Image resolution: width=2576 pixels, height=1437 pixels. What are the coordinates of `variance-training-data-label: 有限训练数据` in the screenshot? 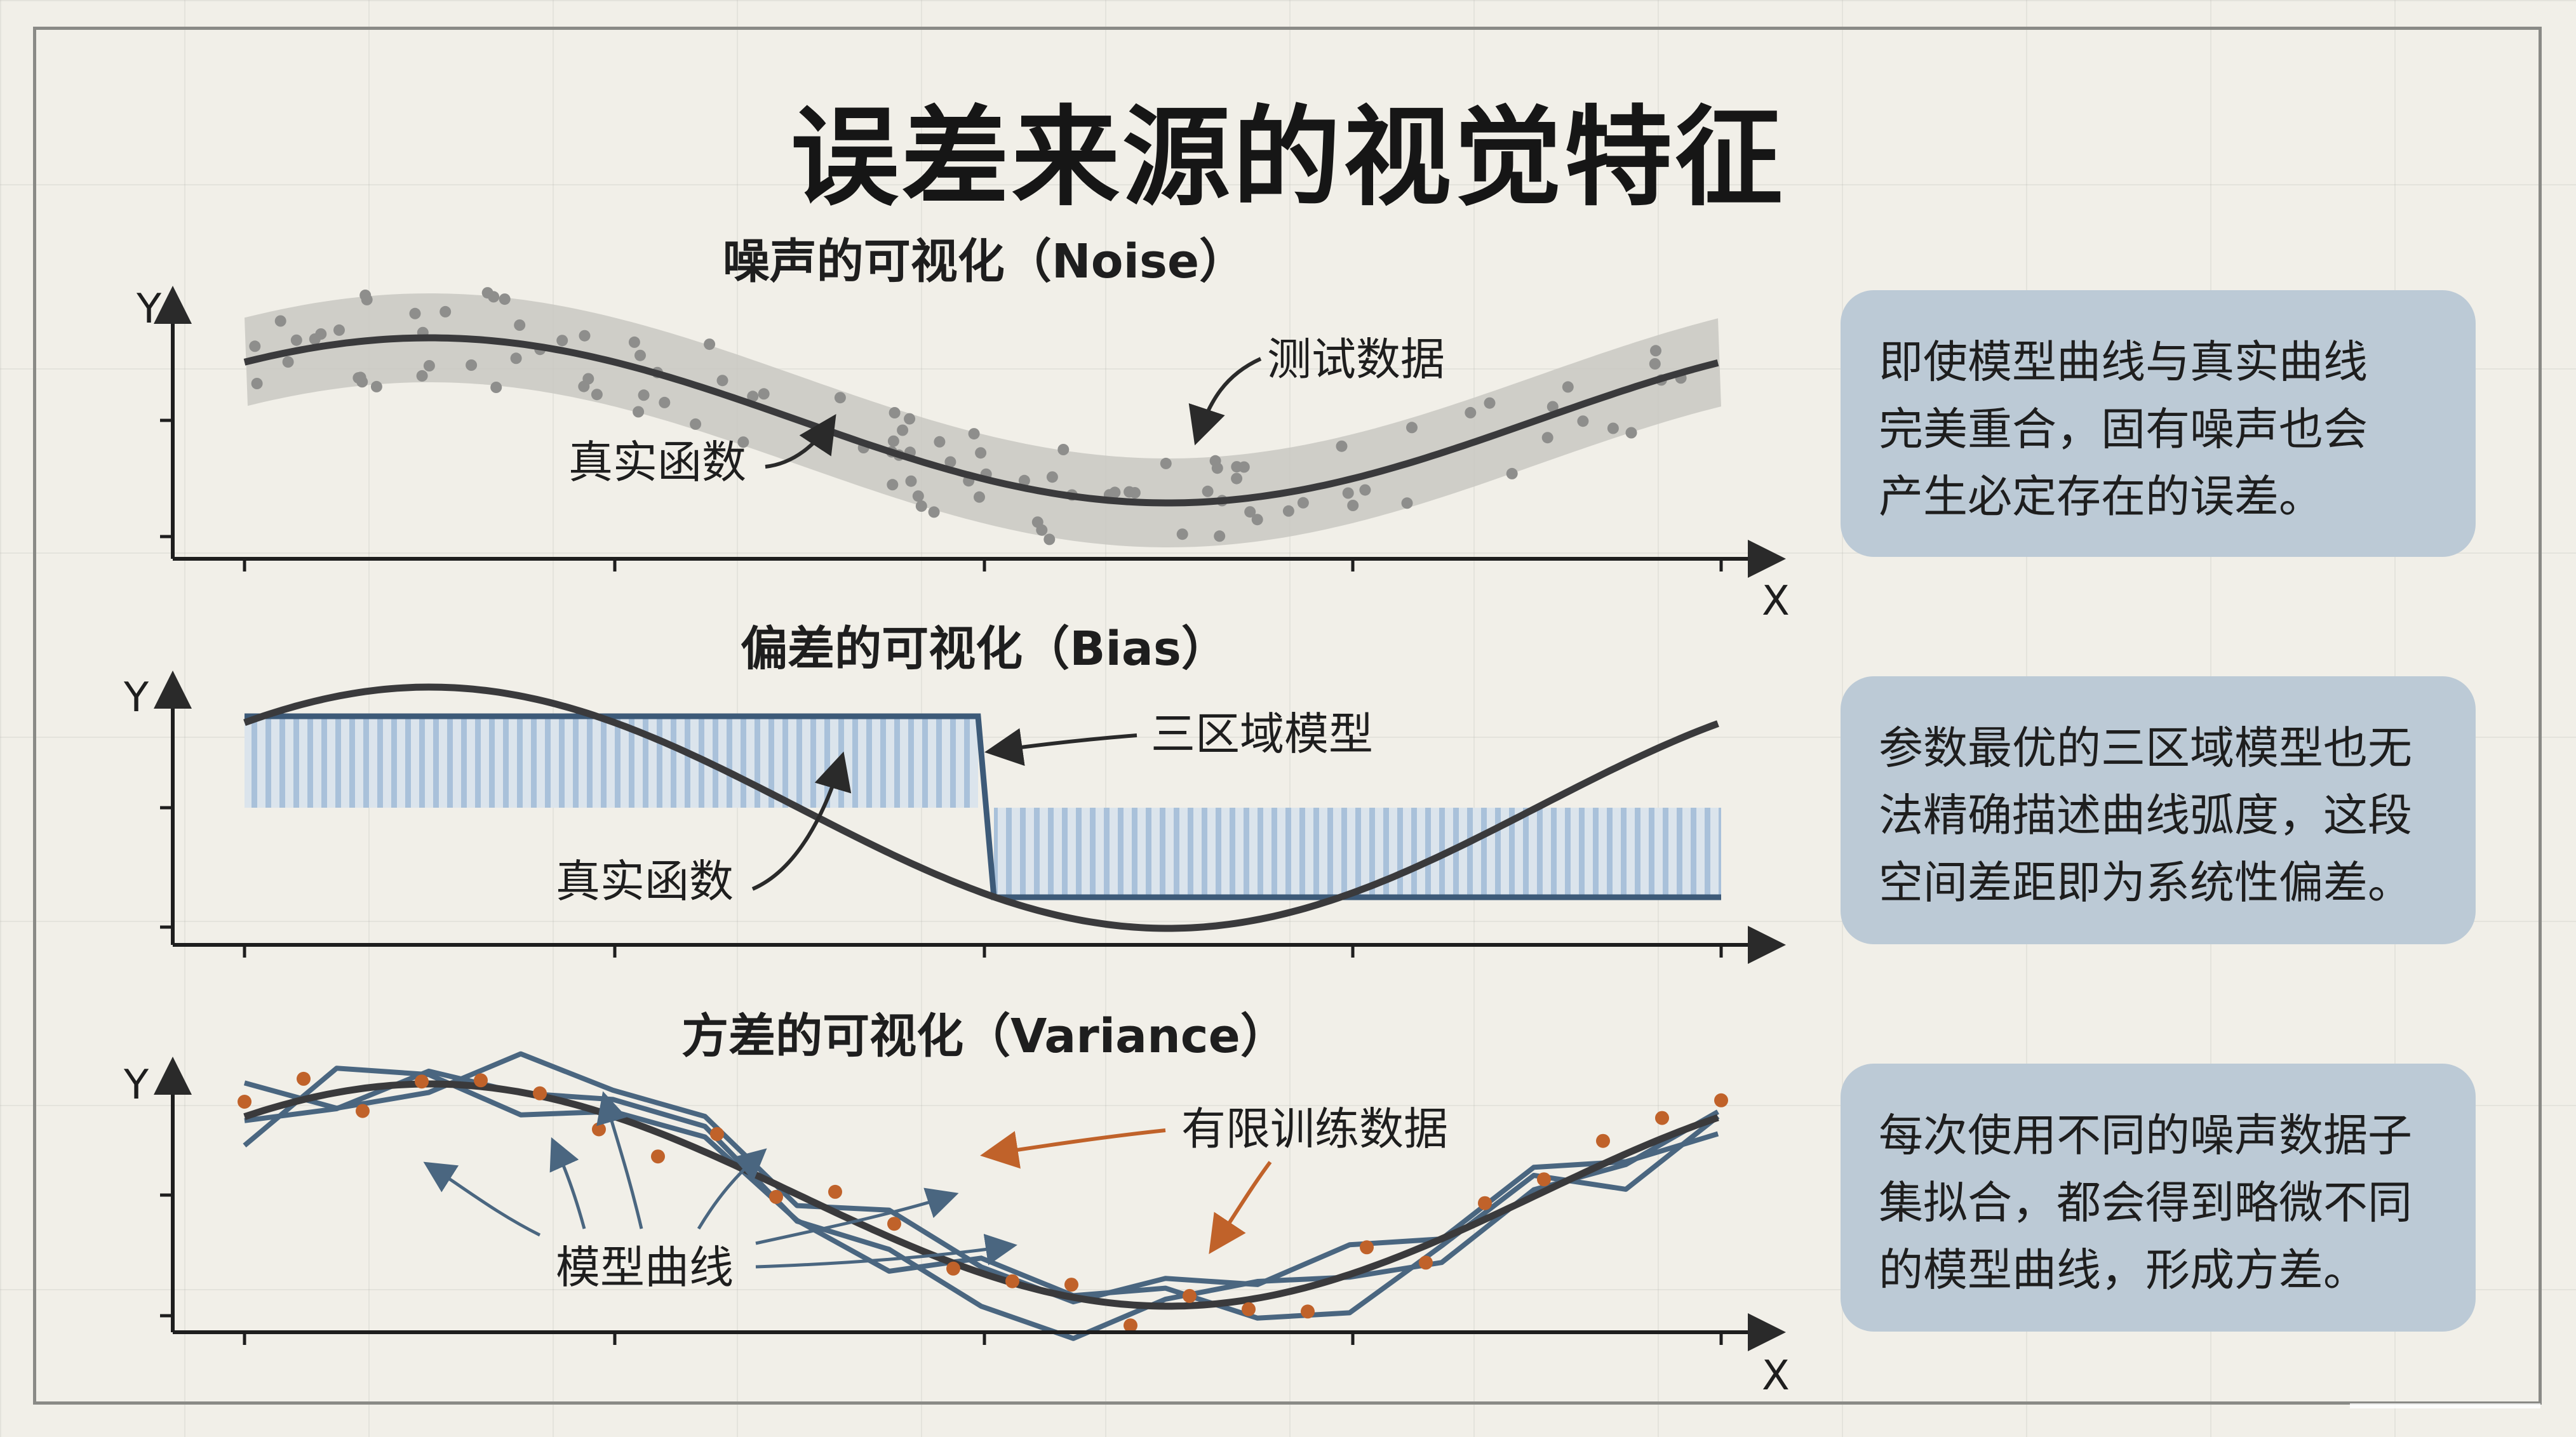 It's located at (1314, 1129).